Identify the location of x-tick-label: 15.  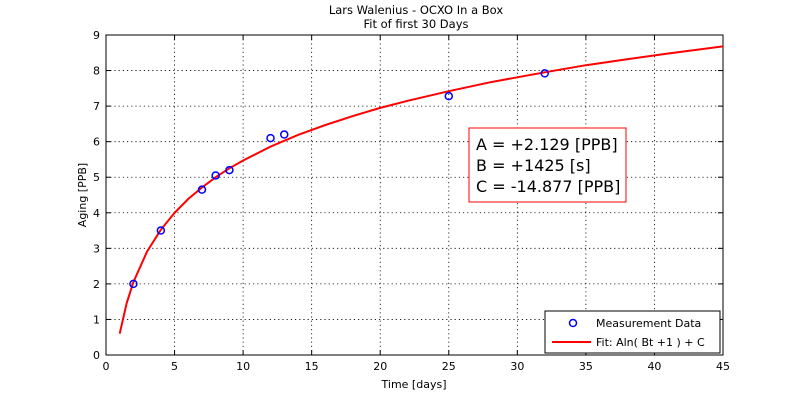
(312, 366).